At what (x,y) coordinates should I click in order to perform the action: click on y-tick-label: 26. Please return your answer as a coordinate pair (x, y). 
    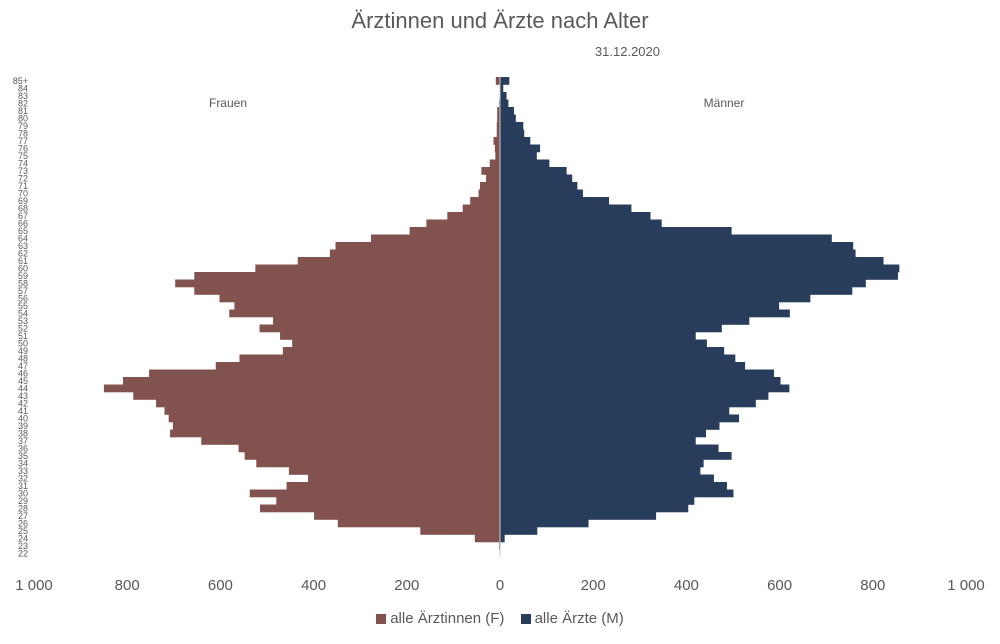
    Looking at the image, I should click on (23, 524).